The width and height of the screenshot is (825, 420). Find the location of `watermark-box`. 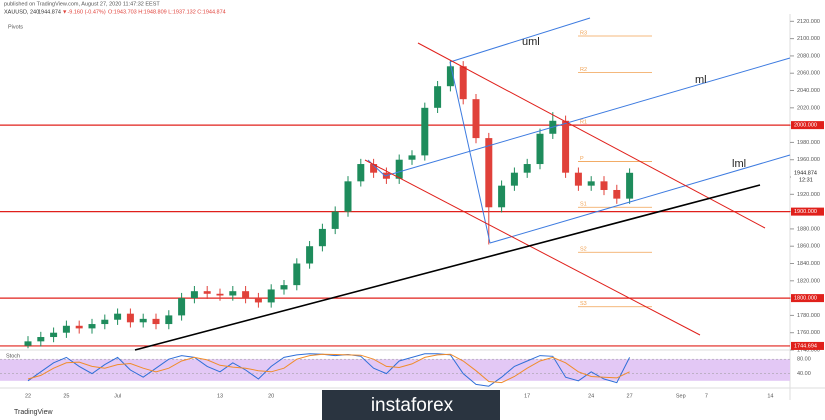

watermark-box is located at coordinates (411, 405).